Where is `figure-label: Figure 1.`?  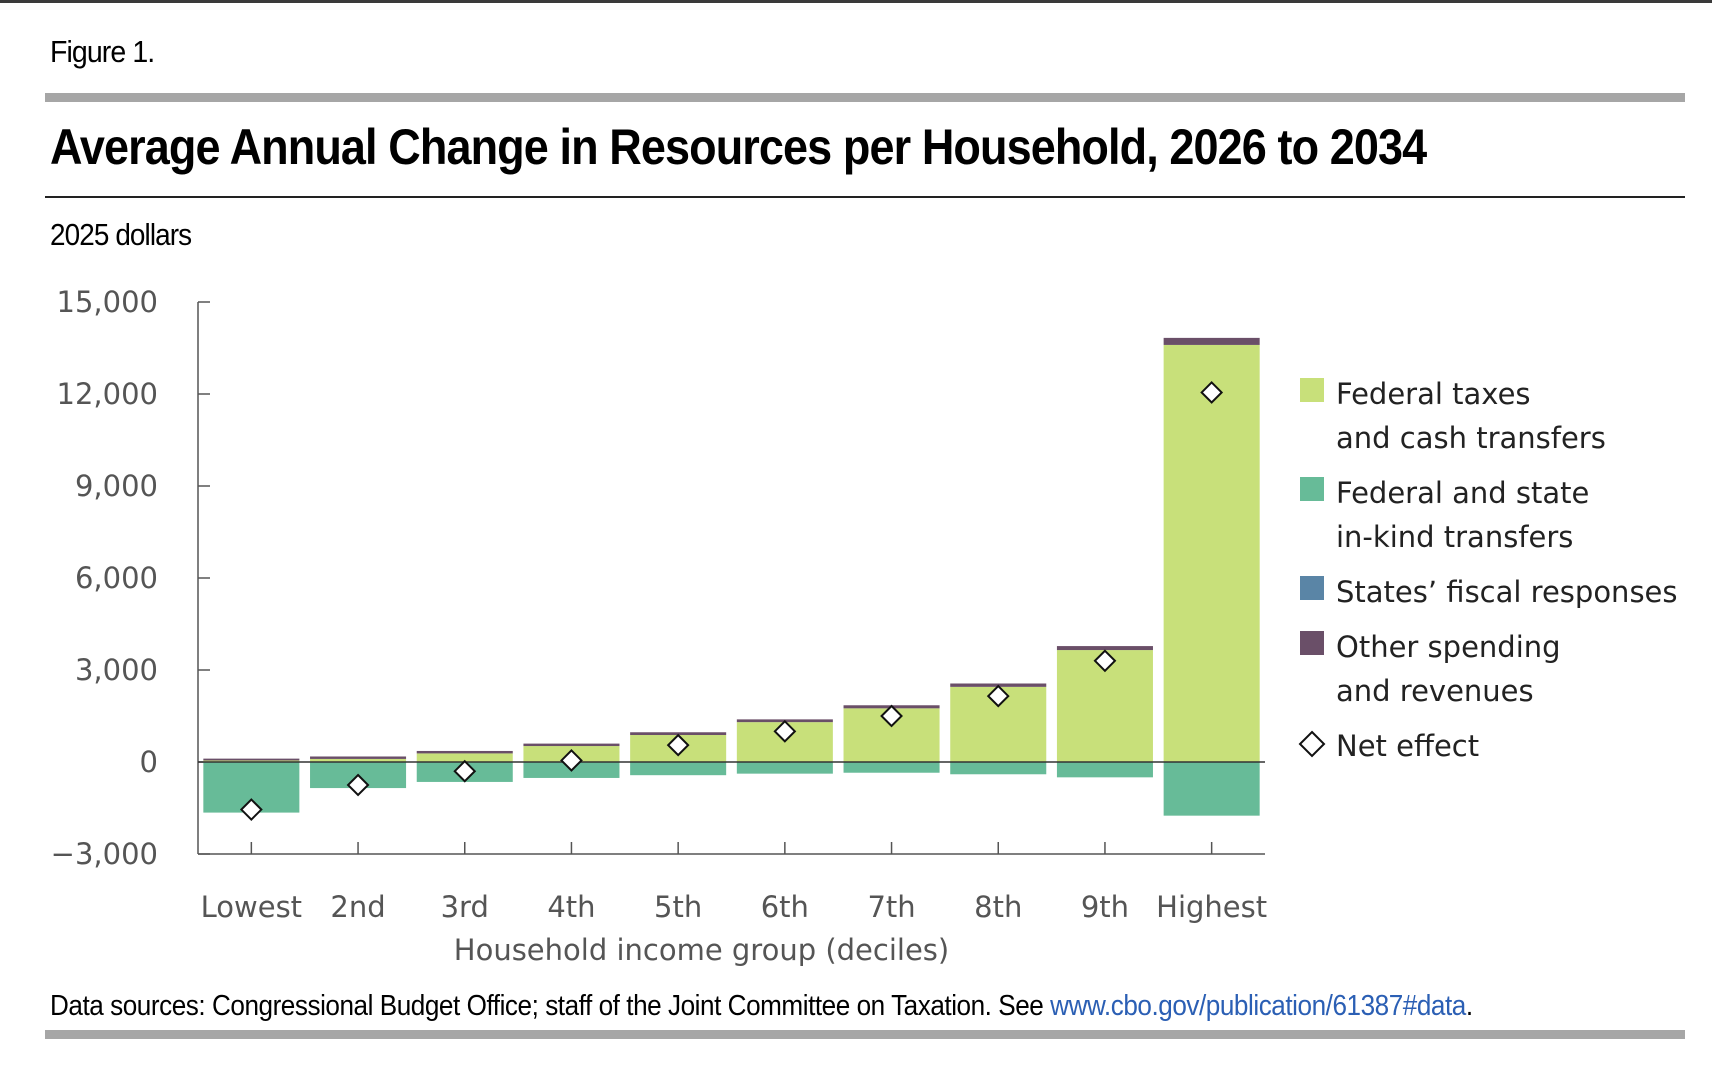
figure-label: Figure 1. is located at coordinates (102, 51).